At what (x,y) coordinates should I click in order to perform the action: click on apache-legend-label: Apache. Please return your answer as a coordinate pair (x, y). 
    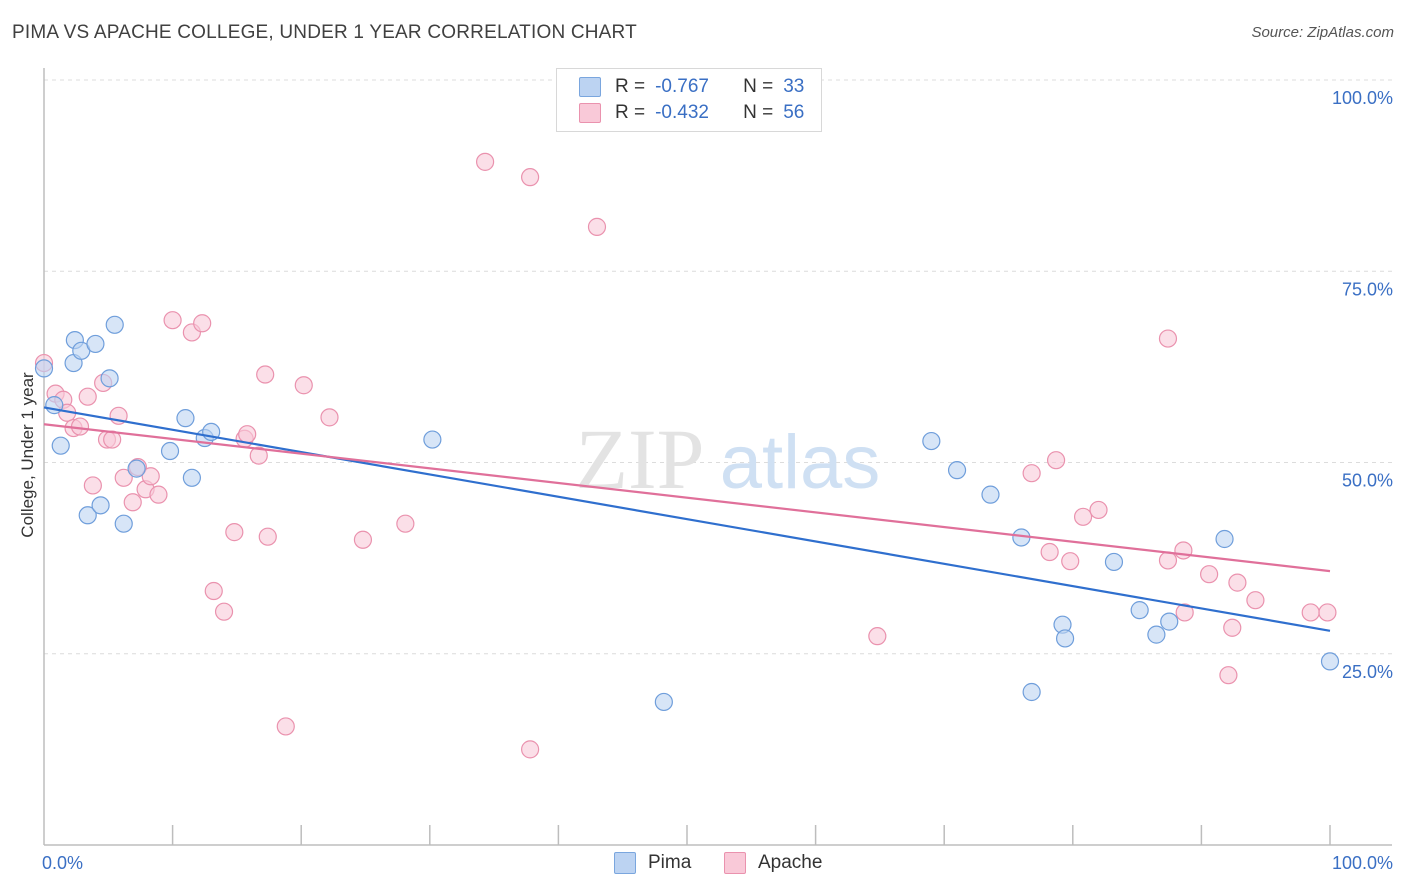
    Looking at the image, I should click on (790, 862).